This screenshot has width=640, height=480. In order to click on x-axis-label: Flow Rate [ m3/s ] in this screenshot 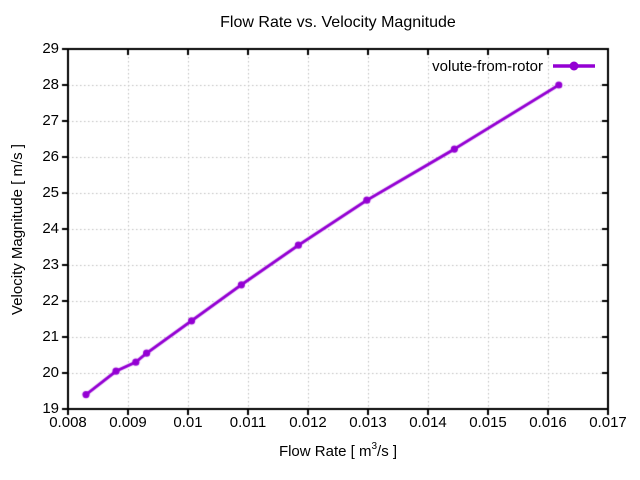, I will do `click(338, 450)`.